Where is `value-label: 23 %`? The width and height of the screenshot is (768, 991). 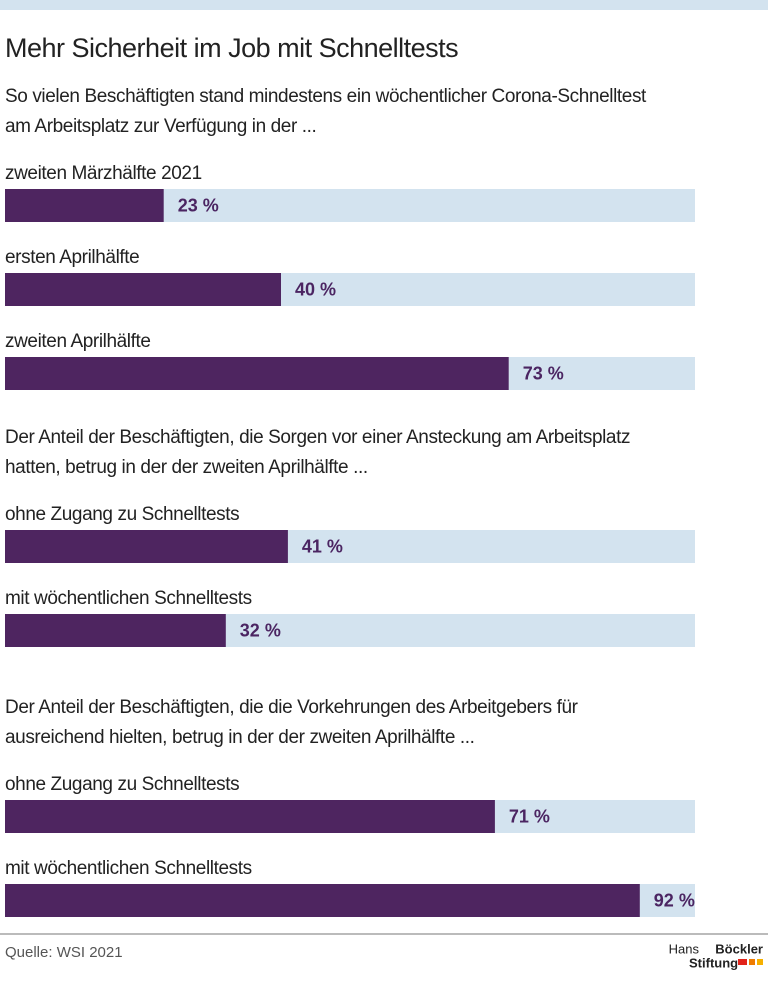 value-label: 23 % is located at coordinates (198, 205).